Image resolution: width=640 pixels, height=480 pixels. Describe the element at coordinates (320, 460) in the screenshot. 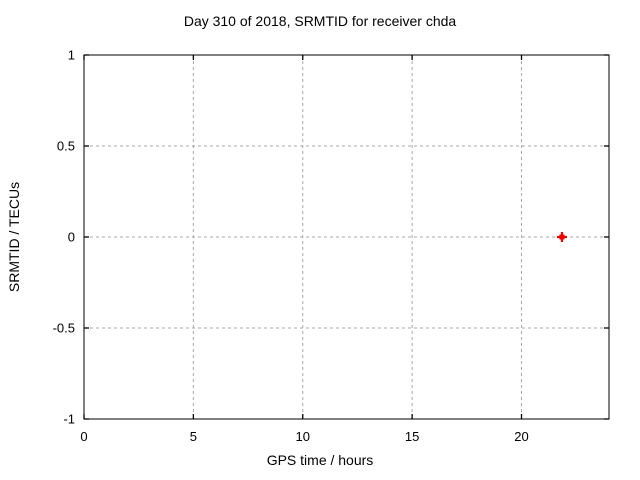

I see `x-axis-label: GPS time / hours` at that location.